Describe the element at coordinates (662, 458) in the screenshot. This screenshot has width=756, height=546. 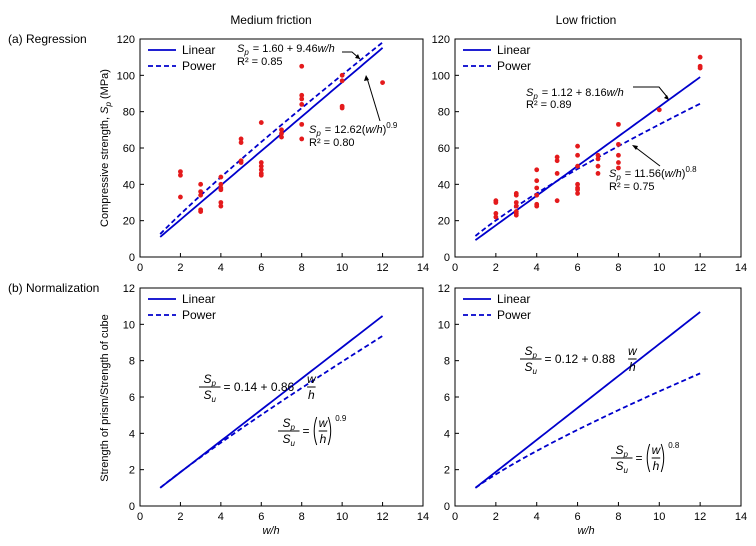
I see `normalization-power-eq-paren-right` at that location.